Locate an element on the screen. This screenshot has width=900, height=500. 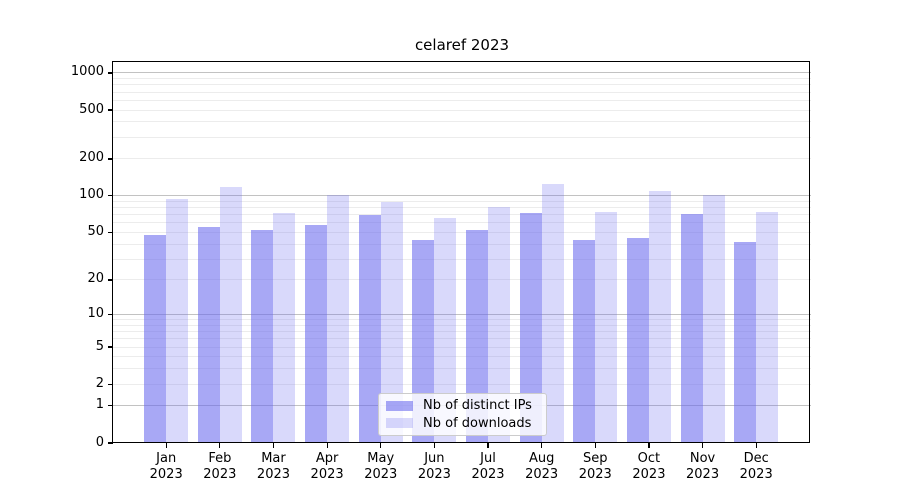
bar-nb-of-downloads-sep is located at coordinates (606, 327).